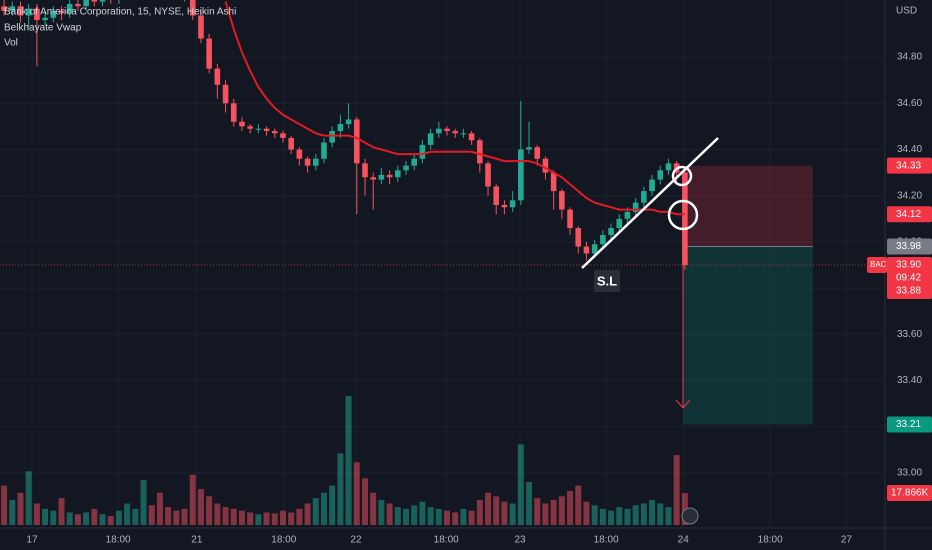 The height and width of the screenshot is (550, 932). Describe the element at coordinates (908, 278) in the screenshot. I see `countdown-text: 09:42` at that location.